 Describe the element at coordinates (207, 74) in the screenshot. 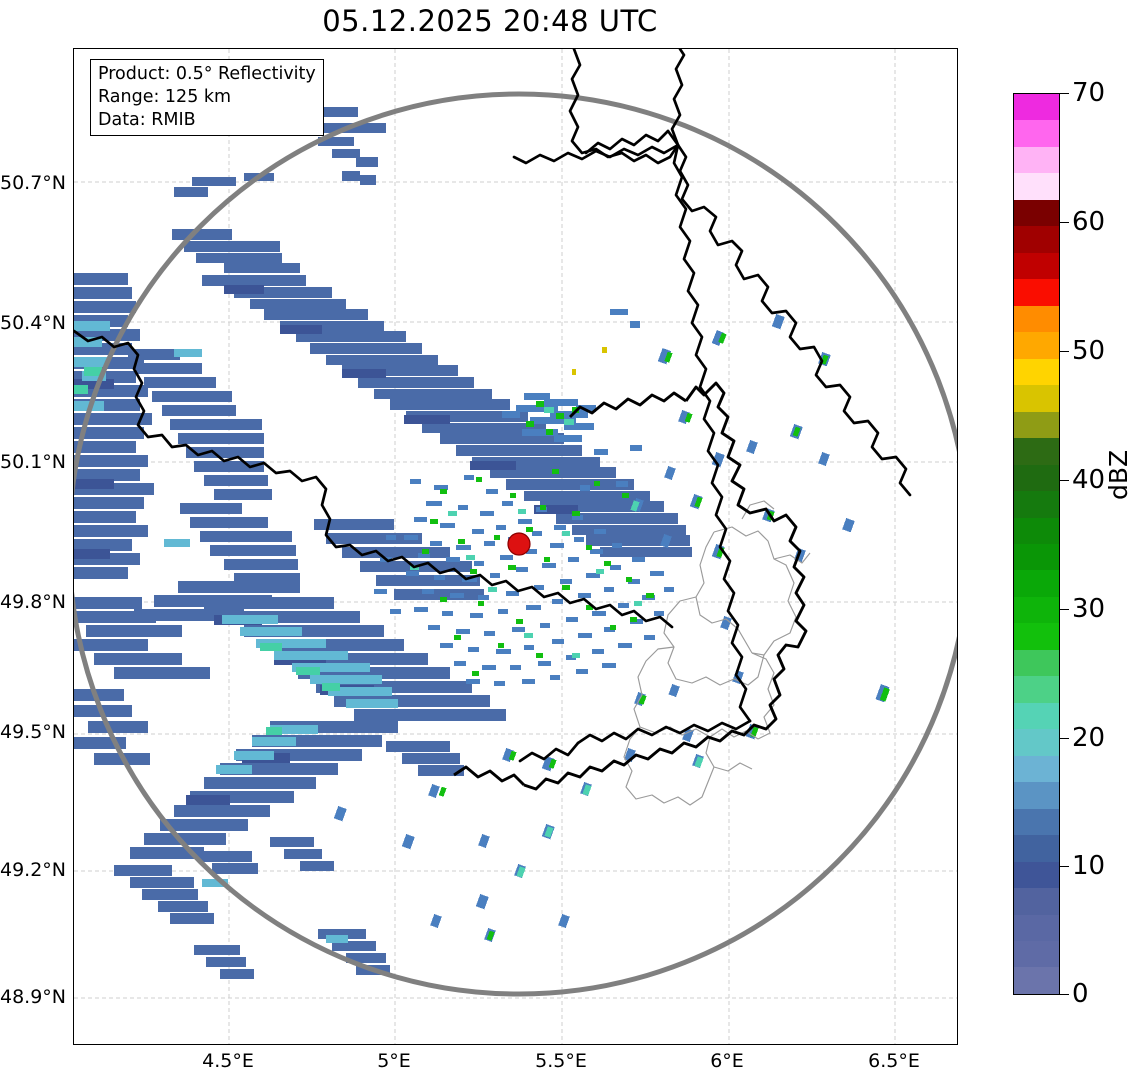

I see `info-product: Product: 0.5° Reflectivity` at that location.